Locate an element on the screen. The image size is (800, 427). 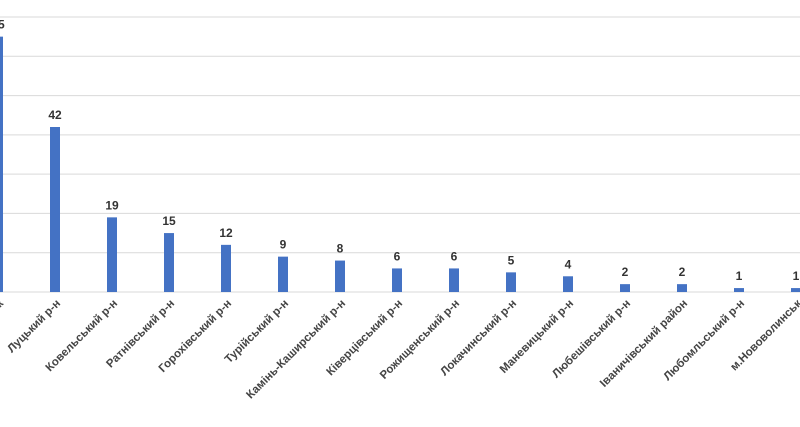
value-label: 9 is located at coordinates (283, 245).